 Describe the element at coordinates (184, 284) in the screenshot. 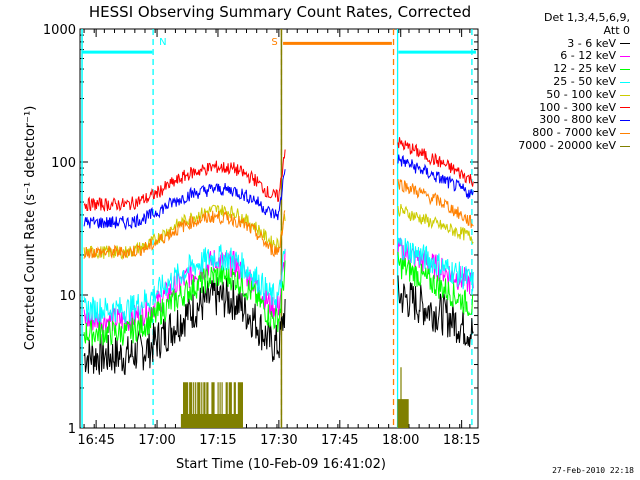

I see `series-line-3-pre` at that location.